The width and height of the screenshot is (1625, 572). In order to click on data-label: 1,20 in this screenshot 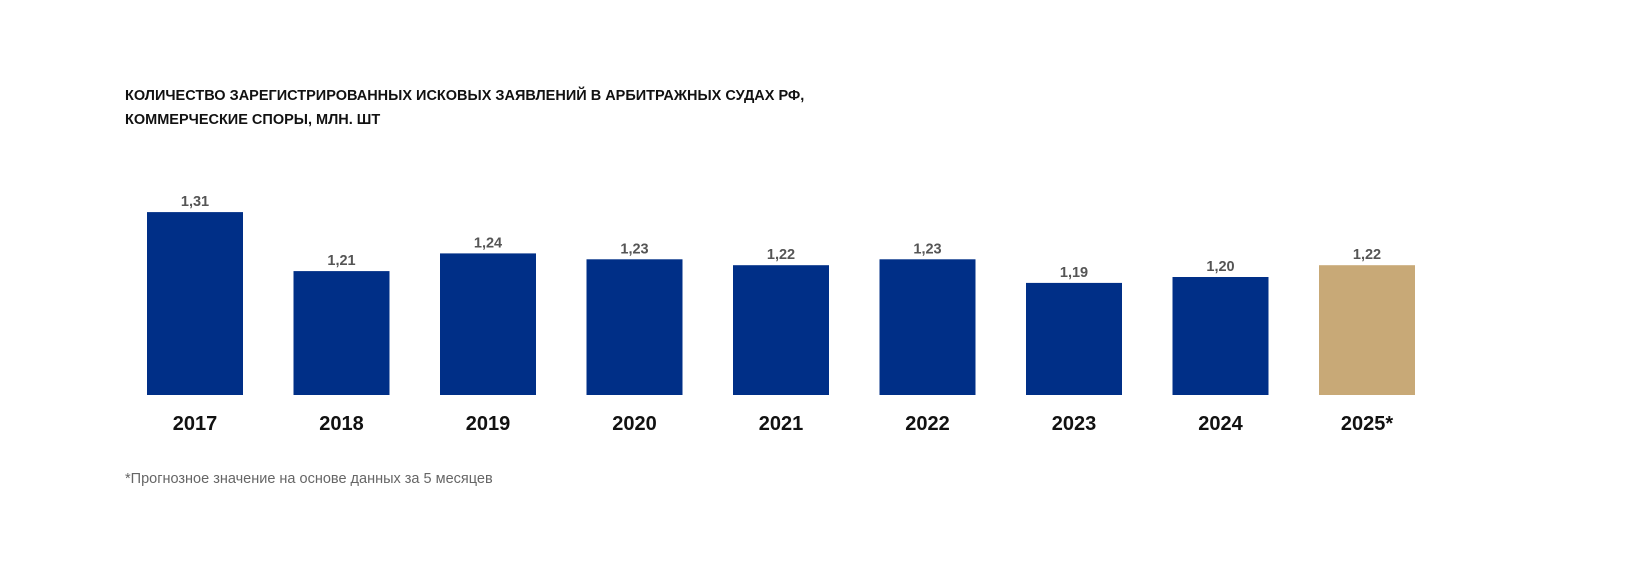, I will do `click(1220, 267)`.